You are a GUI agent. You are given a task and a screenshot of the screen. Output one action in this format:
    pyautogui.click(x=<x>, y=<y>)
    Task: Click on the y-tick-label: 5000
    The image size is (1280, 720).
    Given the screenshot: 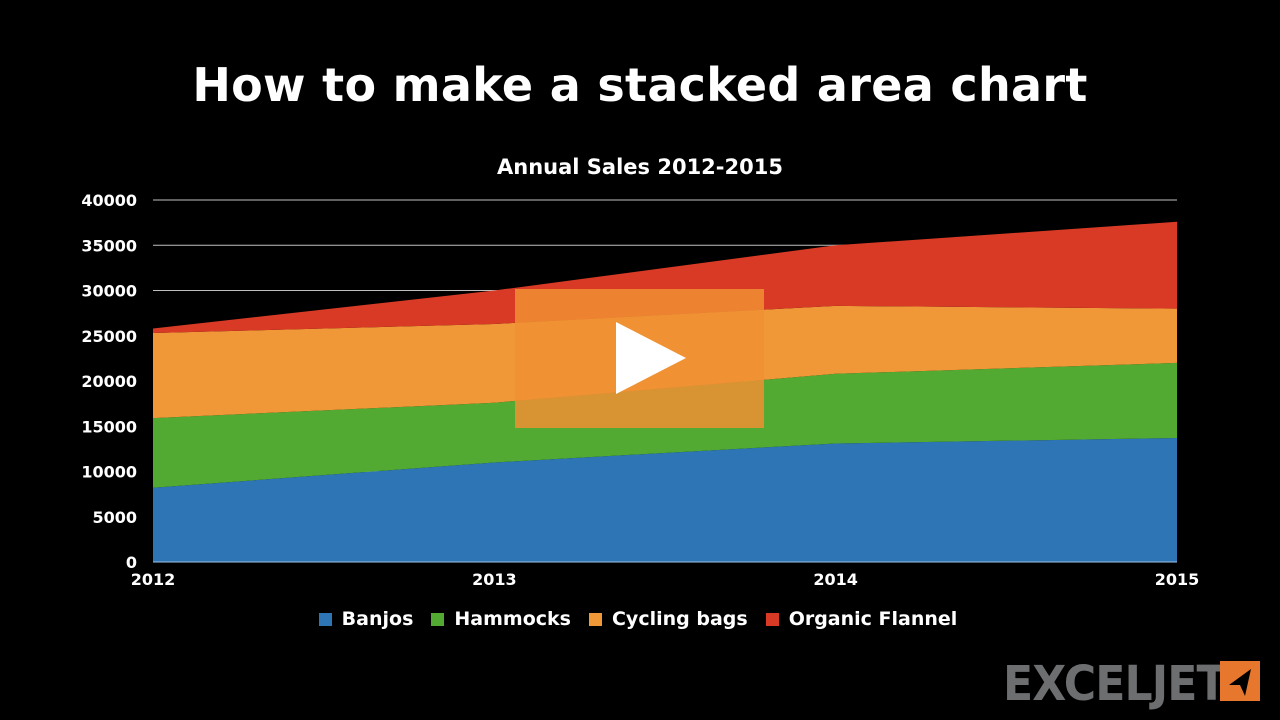 What is the action you would take?
    pyautogui.click(x=114, y=517)
    